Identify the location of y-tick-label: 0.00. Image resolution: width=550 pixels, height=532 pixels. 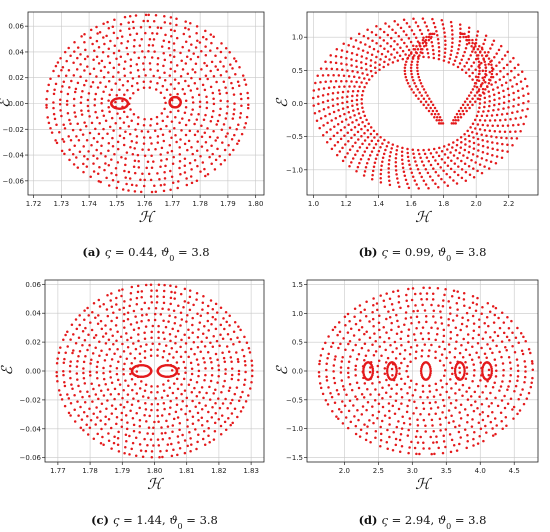
(33, 372).